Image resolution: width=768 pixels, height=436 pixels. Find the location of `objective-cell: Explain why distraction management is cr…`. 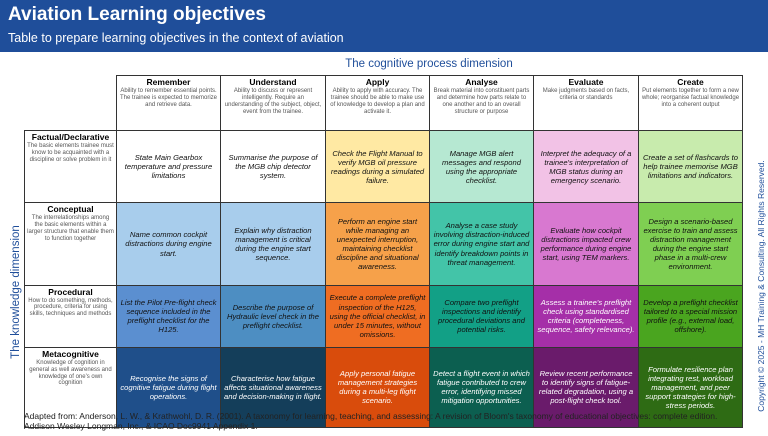

objective-cell: Explain why distraction management is cr… is located at coordinates (273, 244).